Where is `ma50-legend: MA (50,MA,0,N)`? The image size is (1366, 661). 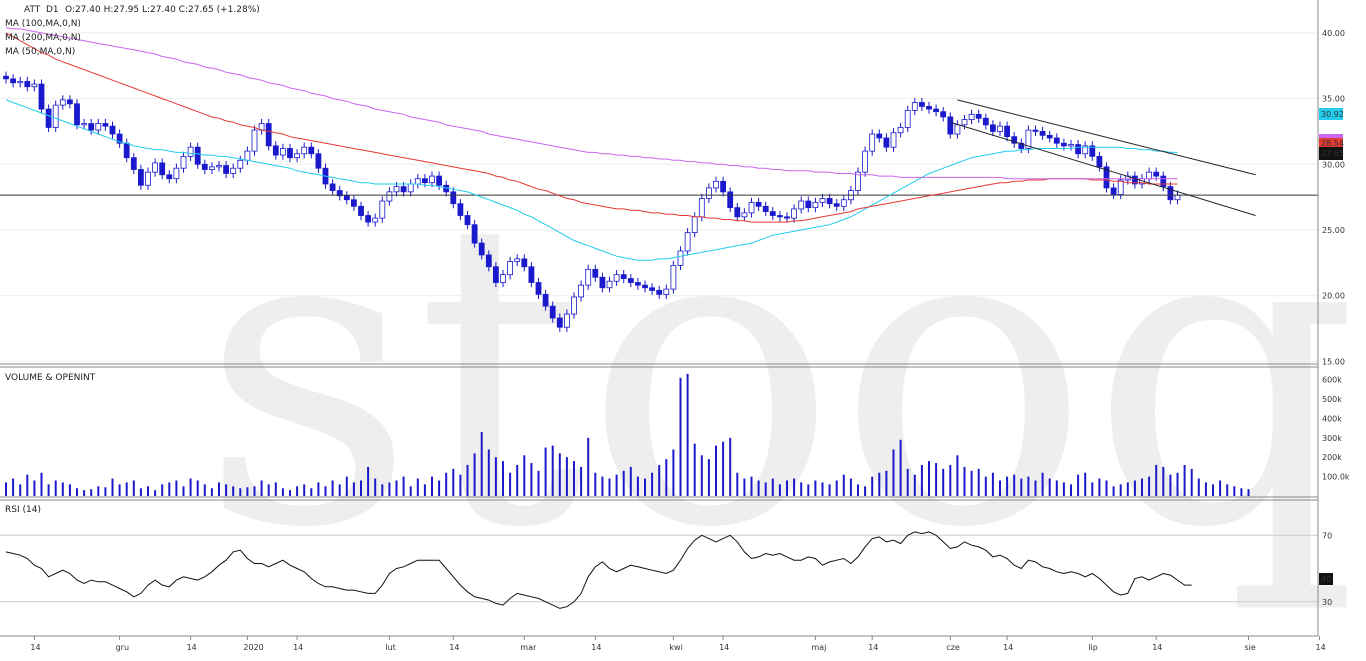
ma50-legend: MA (50,MA,0,N) is located at coordinates (40, 52).